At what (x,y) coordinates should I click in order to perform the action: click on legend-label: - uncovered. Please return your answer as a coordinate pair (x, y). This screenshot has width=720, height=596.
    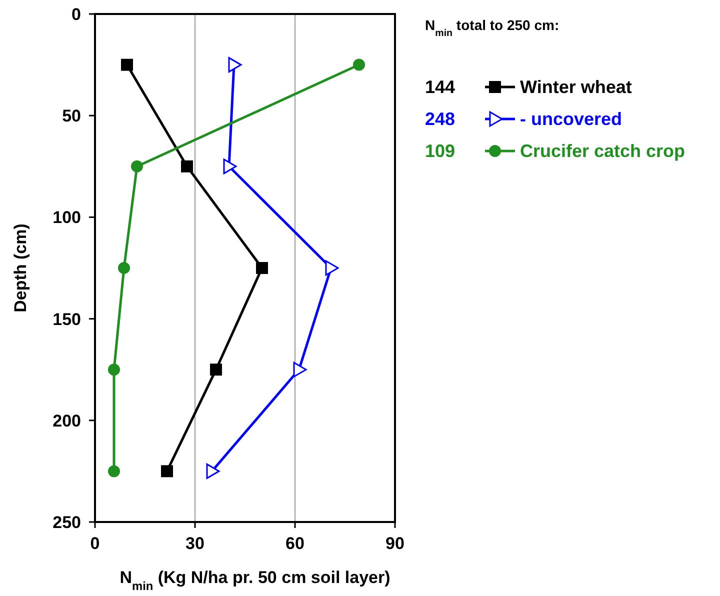
    Looking at the image, I should click on (571, 119).